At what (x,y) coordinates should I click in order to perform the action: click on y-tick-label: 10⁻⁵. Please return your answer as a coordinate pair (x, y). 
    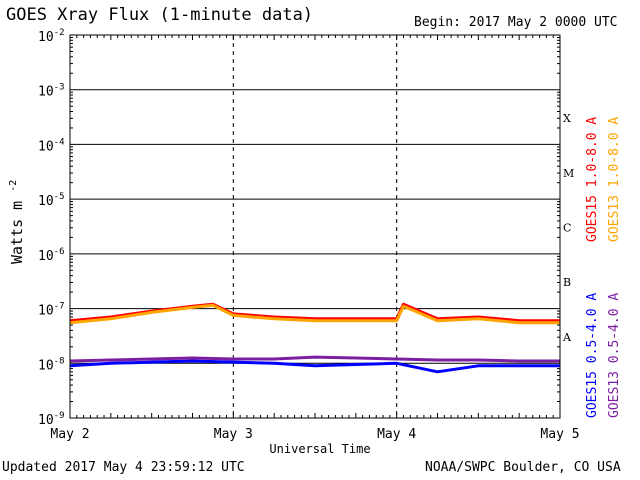
    Looking at the image, I should click on (51, 200).